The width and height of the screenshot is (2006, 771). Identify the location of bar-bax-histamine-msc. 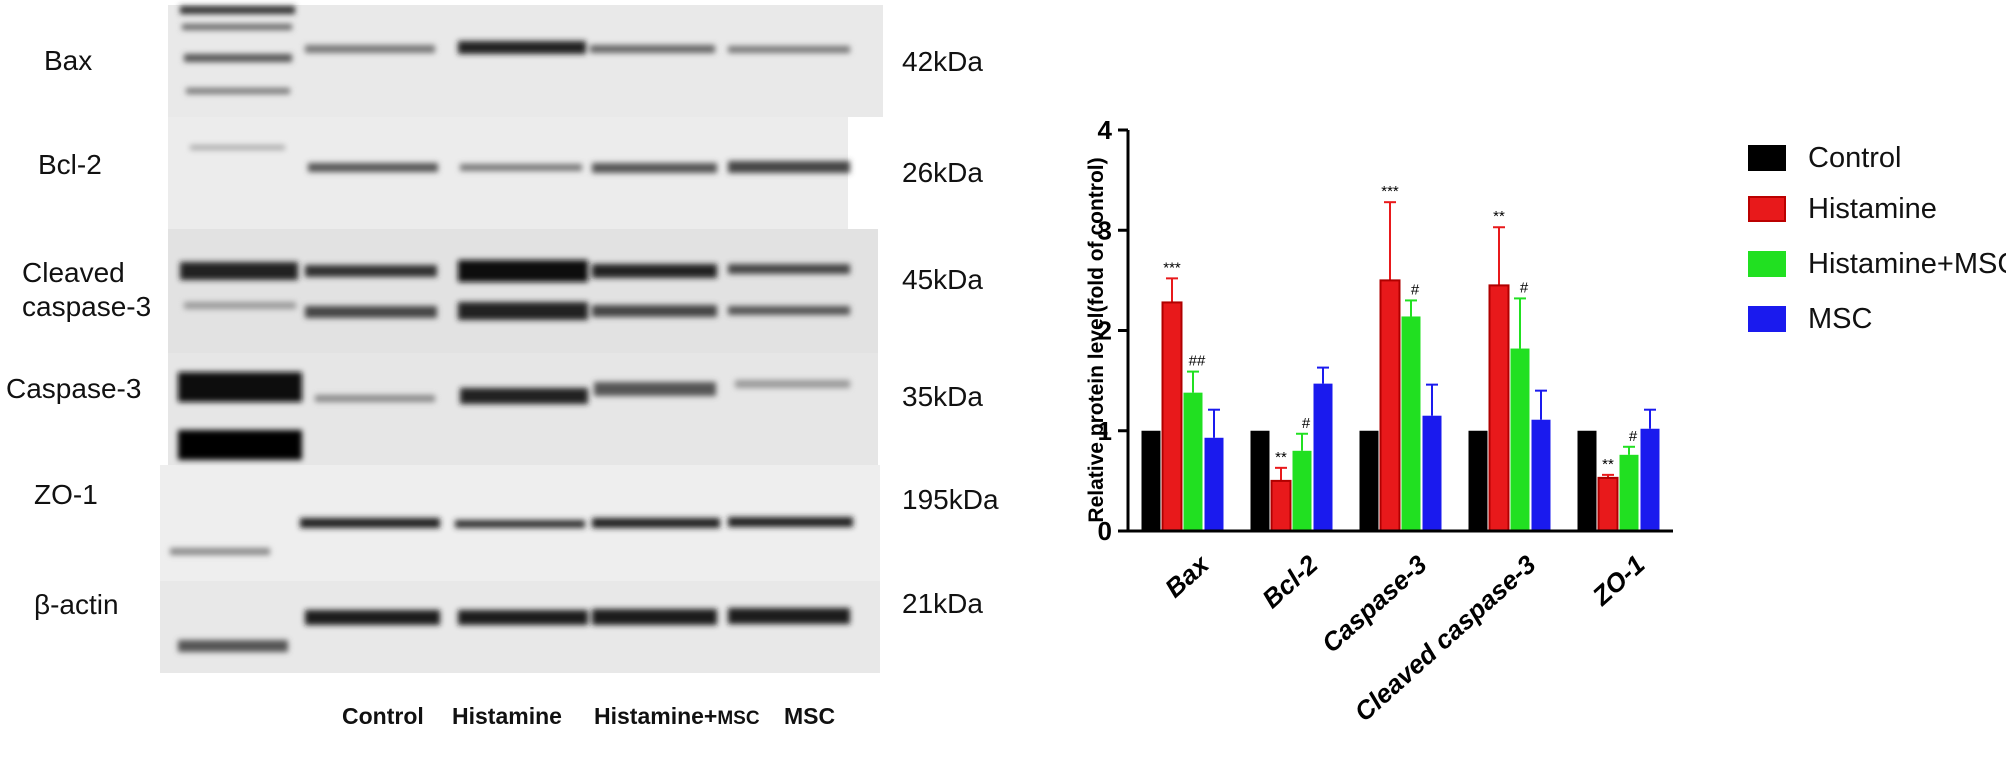
(1193, 461).